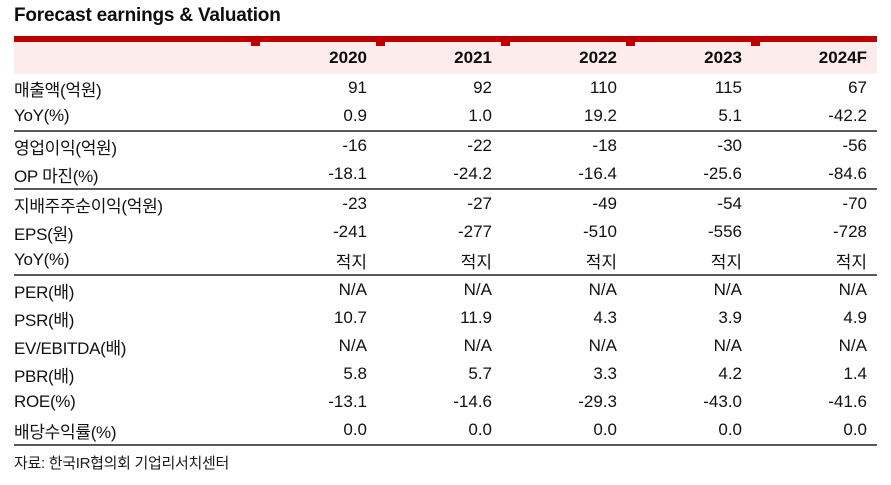 Image resolution: width=891 pixels, height=485 pixels. What do you see at coordinates (445, 346) in the screenshot?
I see `table-row: EV/EBITDA(배) N/A N/A N/A N/A N/A` at bounding box center [445, 346].